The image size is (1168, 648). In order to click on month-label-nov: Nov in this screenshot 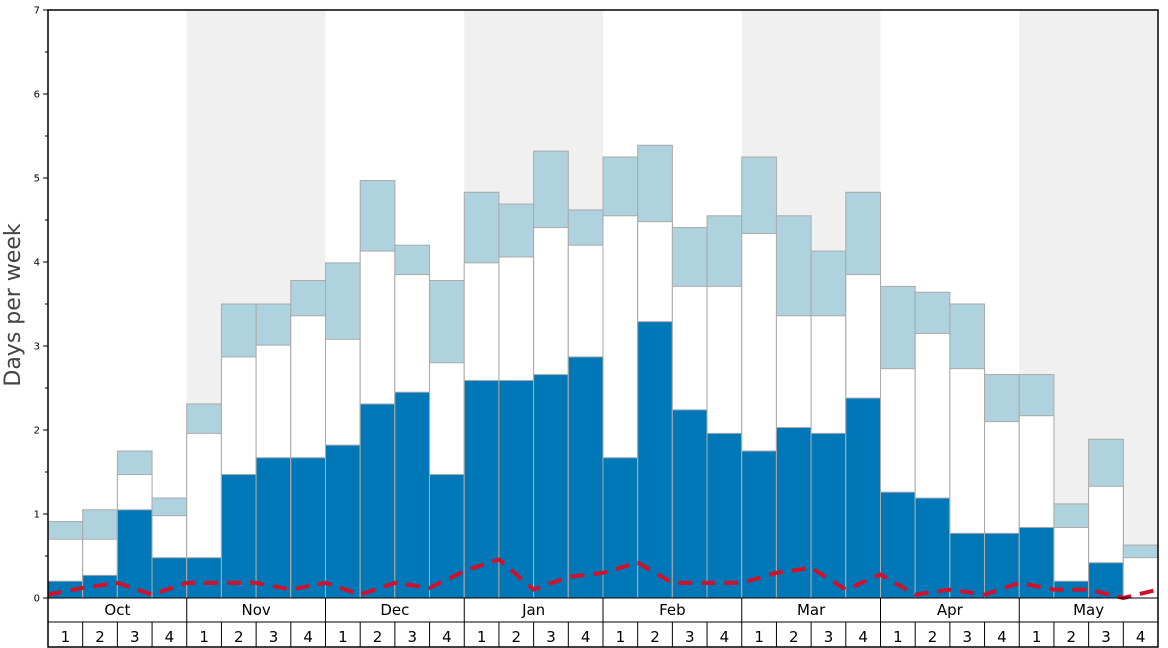, I will do `click(255, 610)`.